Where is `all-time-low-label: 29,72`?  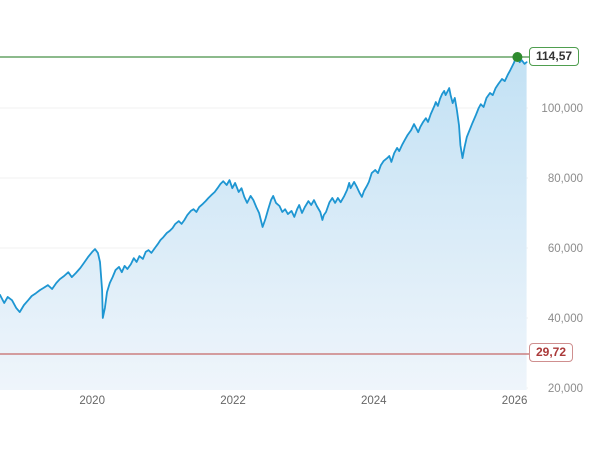
all-time-low-label: 29,72 is located at coordinates (551, 353).